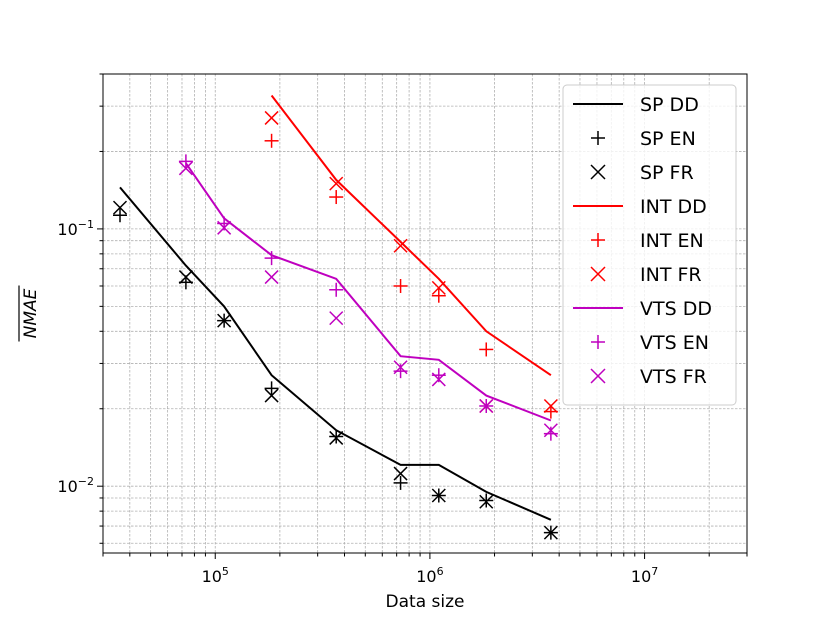  I want to click on legend-item-int-dd: INT DD, so click(640, 207).